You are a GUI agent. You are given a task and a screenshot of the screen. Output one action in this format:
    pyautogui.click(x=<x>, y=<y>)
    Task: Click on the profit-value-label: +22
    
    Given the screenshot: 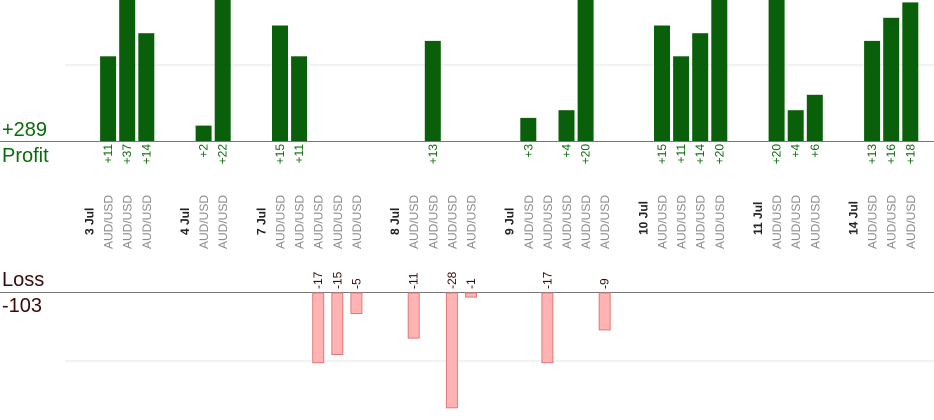 What is the action you would take?
    pyautogui.click(x=223, y=154)
    